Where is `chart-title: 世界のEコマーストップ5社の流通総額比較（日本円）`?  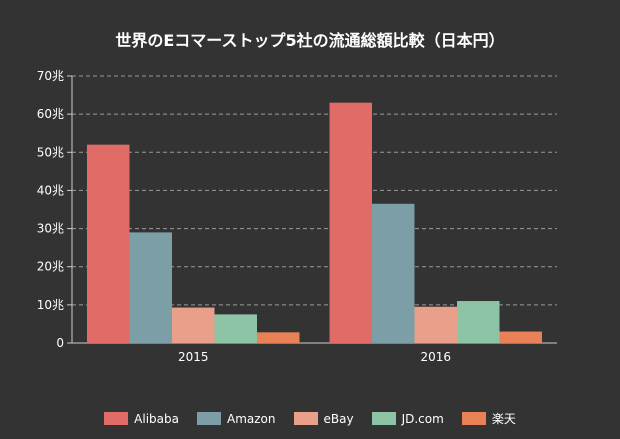 chart-title: 世界のEコマーストップ5社の流通総額比較（日本円） is located at coordinates (310, 40).